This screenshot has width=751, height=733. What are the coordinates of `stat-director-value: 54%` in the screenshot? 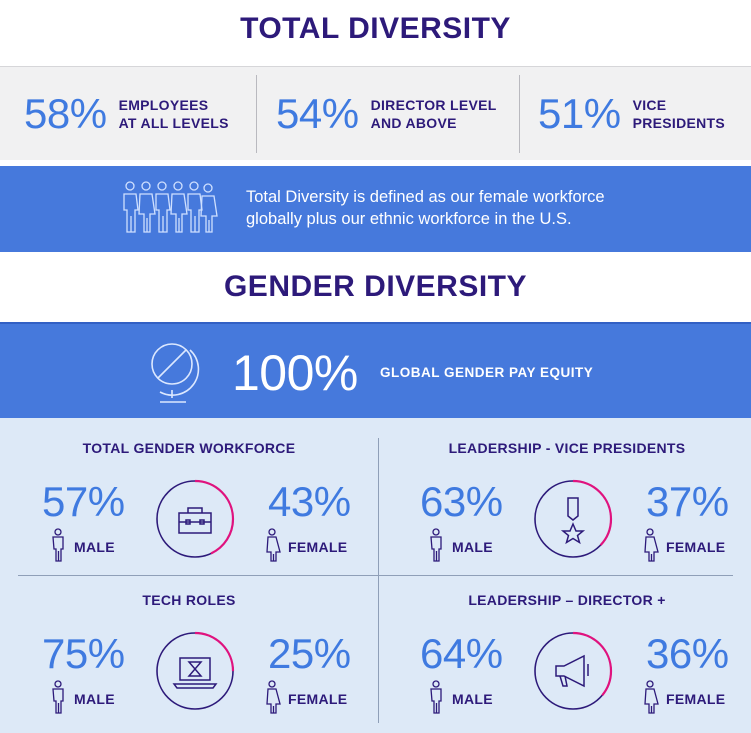 It's located at (317, 113).